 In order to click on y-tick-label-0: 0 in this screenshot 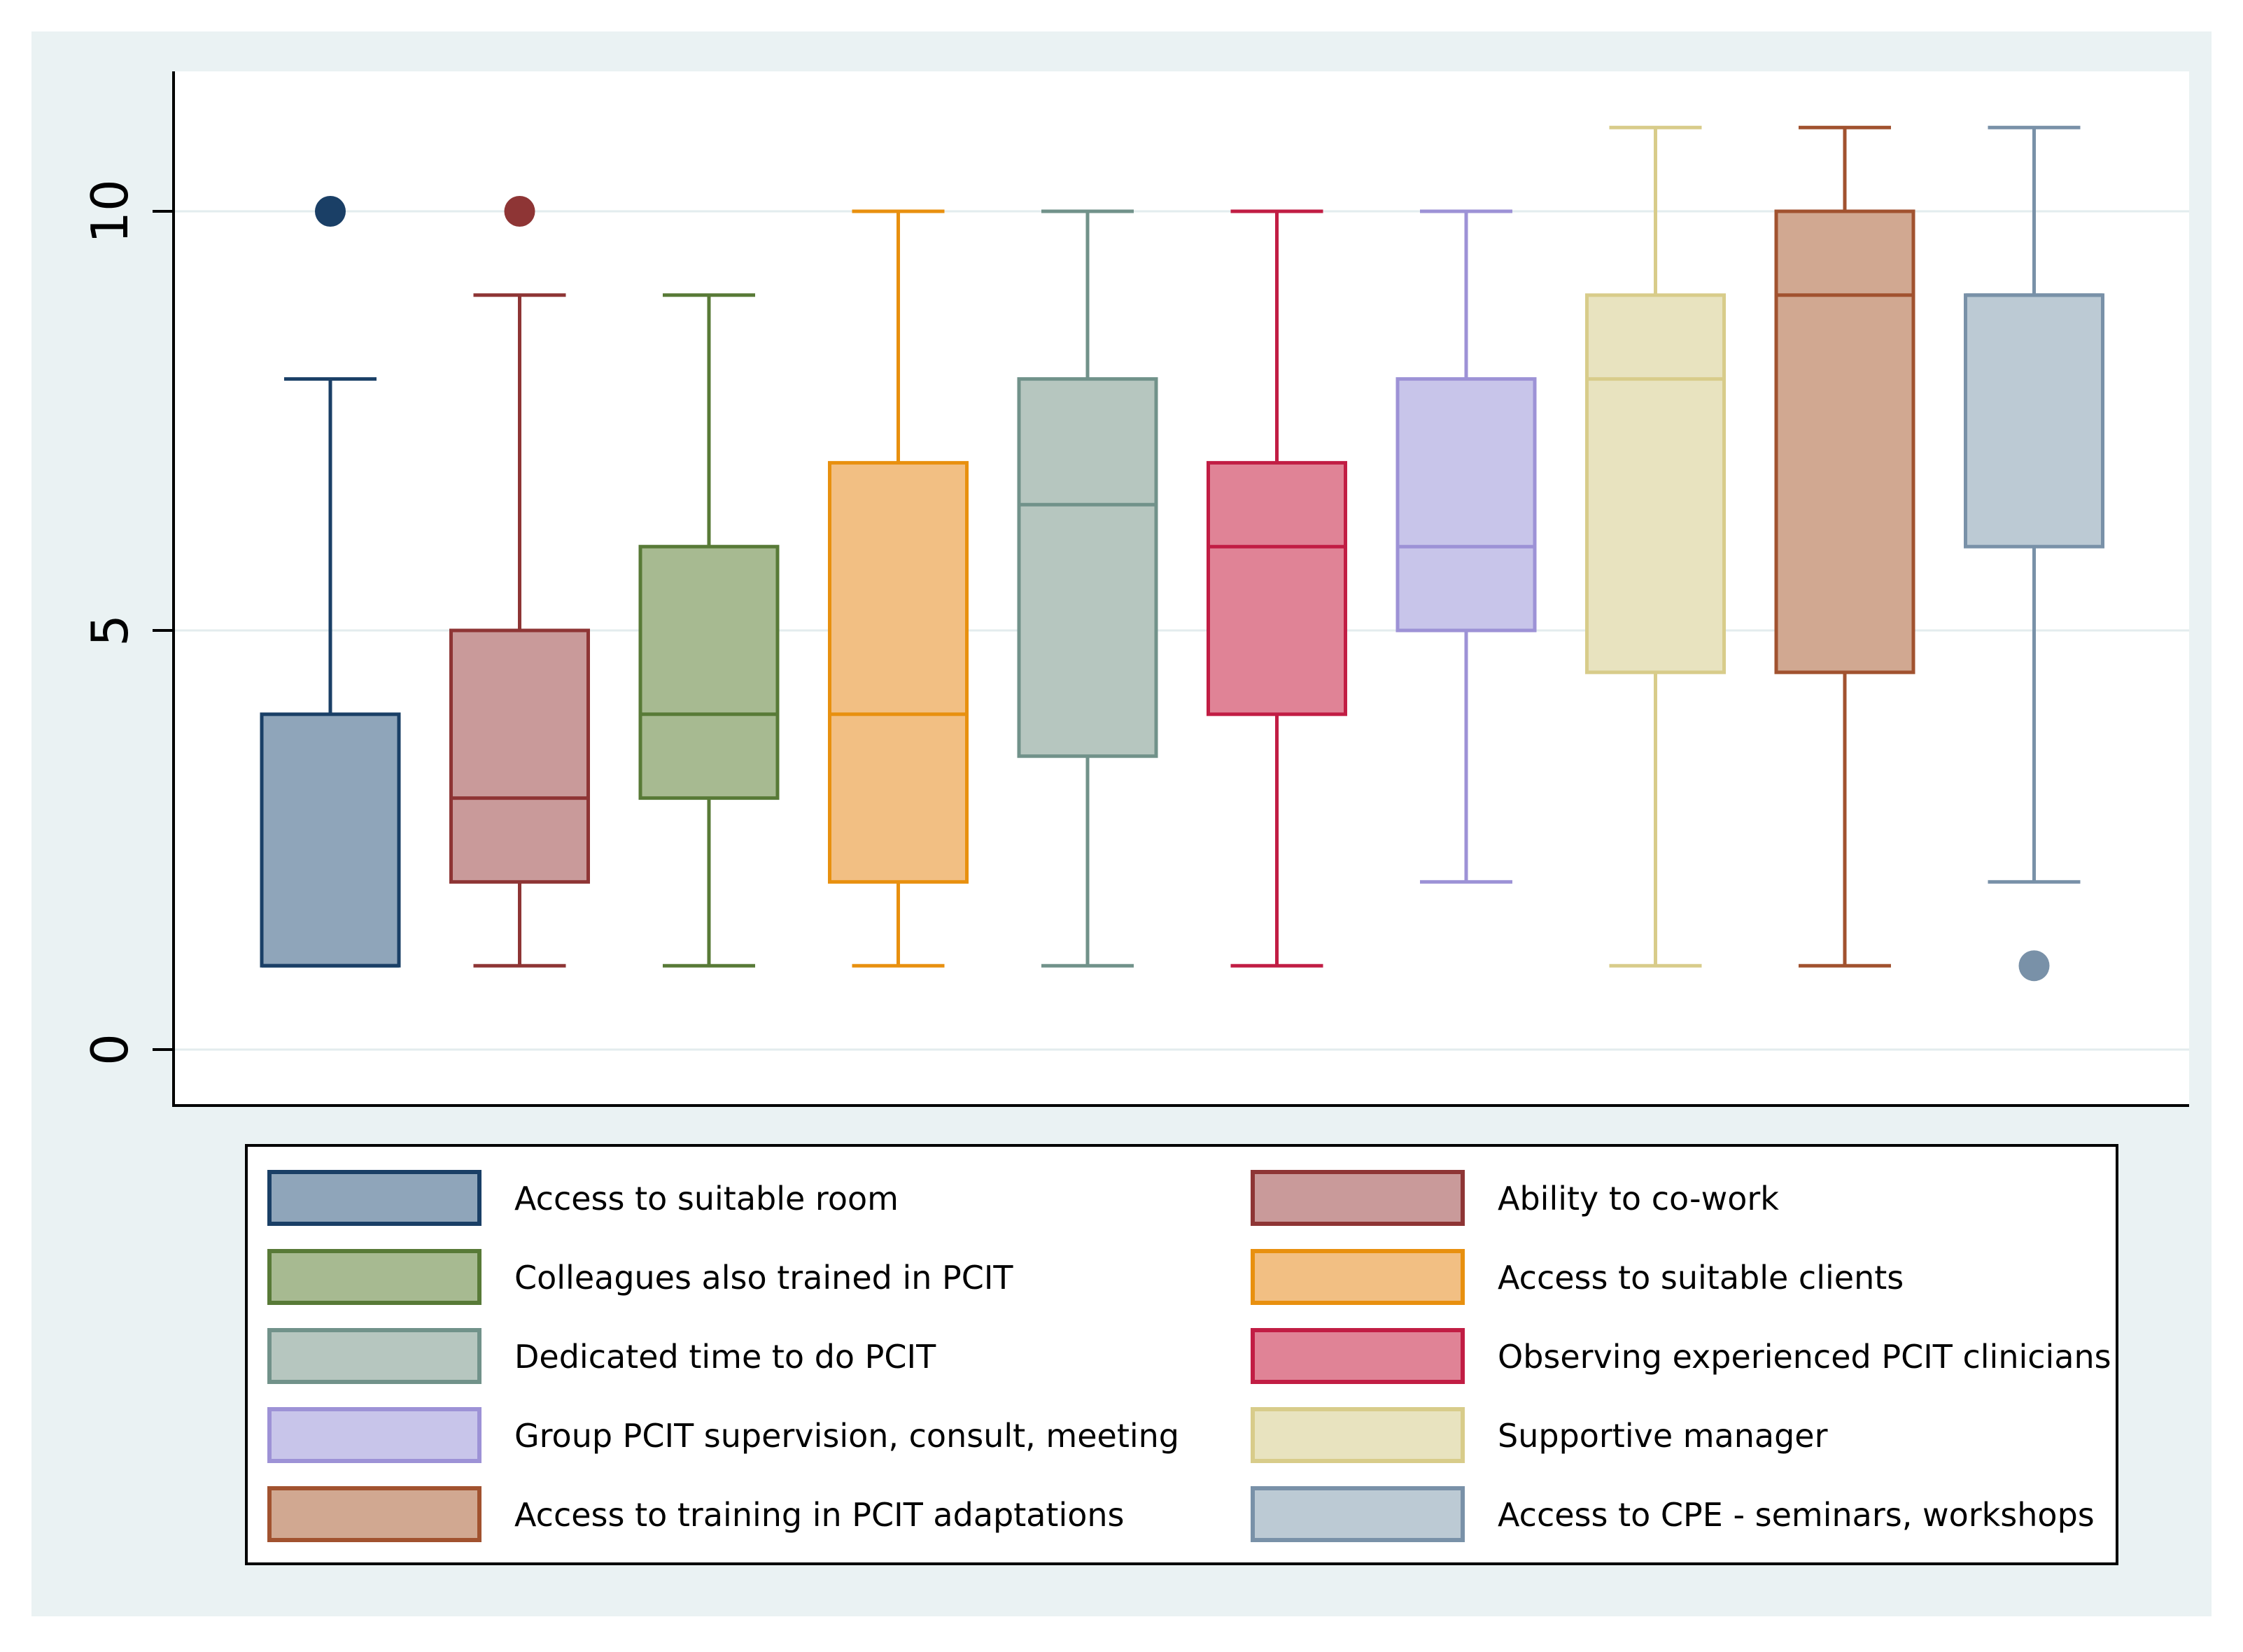, I will do `click(110, 1049)`.